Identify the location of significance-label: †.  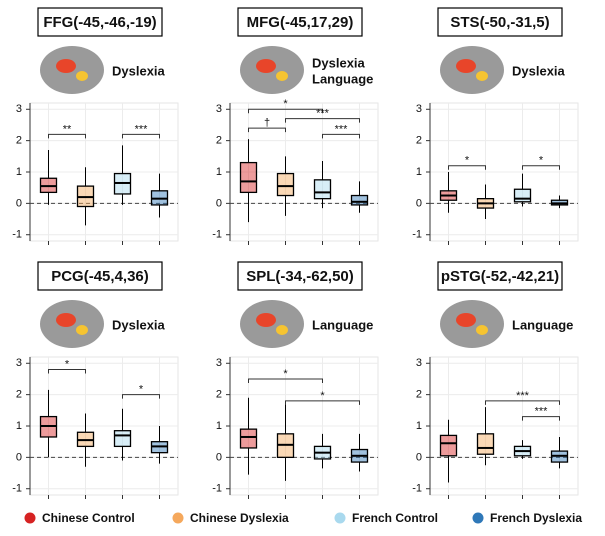
(267, 123).